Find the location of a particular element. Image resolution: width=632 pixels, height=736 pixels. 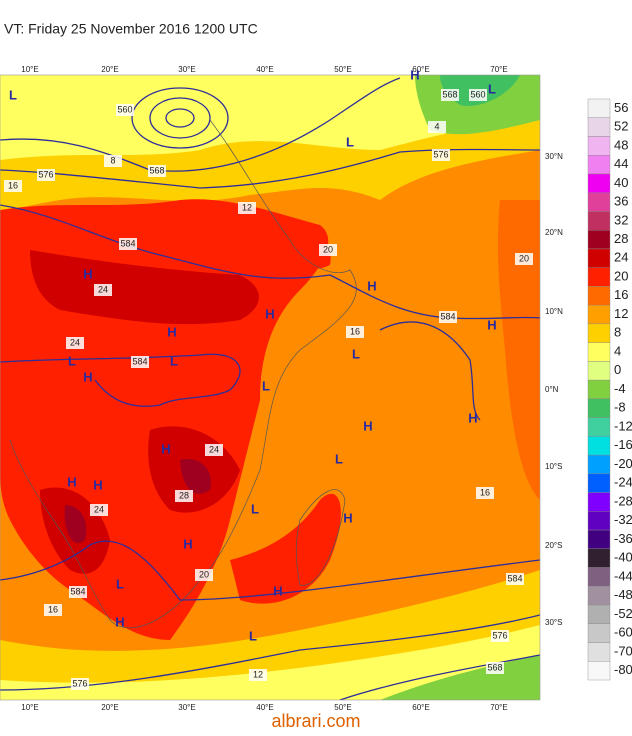

colorbar-label: 12 is located at coordinates (621, 313).